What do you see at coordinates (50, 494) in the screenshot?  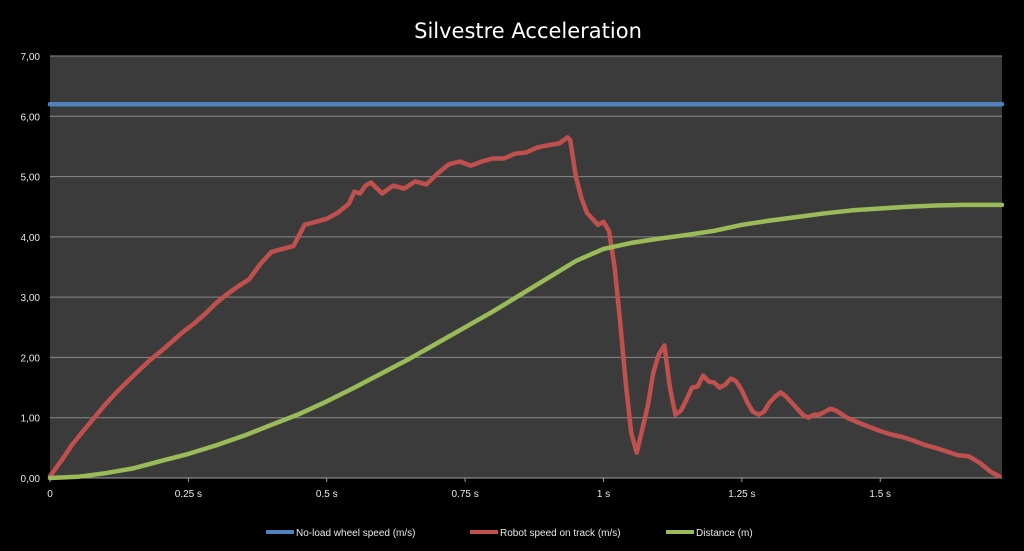 I see `x-tick-label: 0` at bounding box center [50, 494].